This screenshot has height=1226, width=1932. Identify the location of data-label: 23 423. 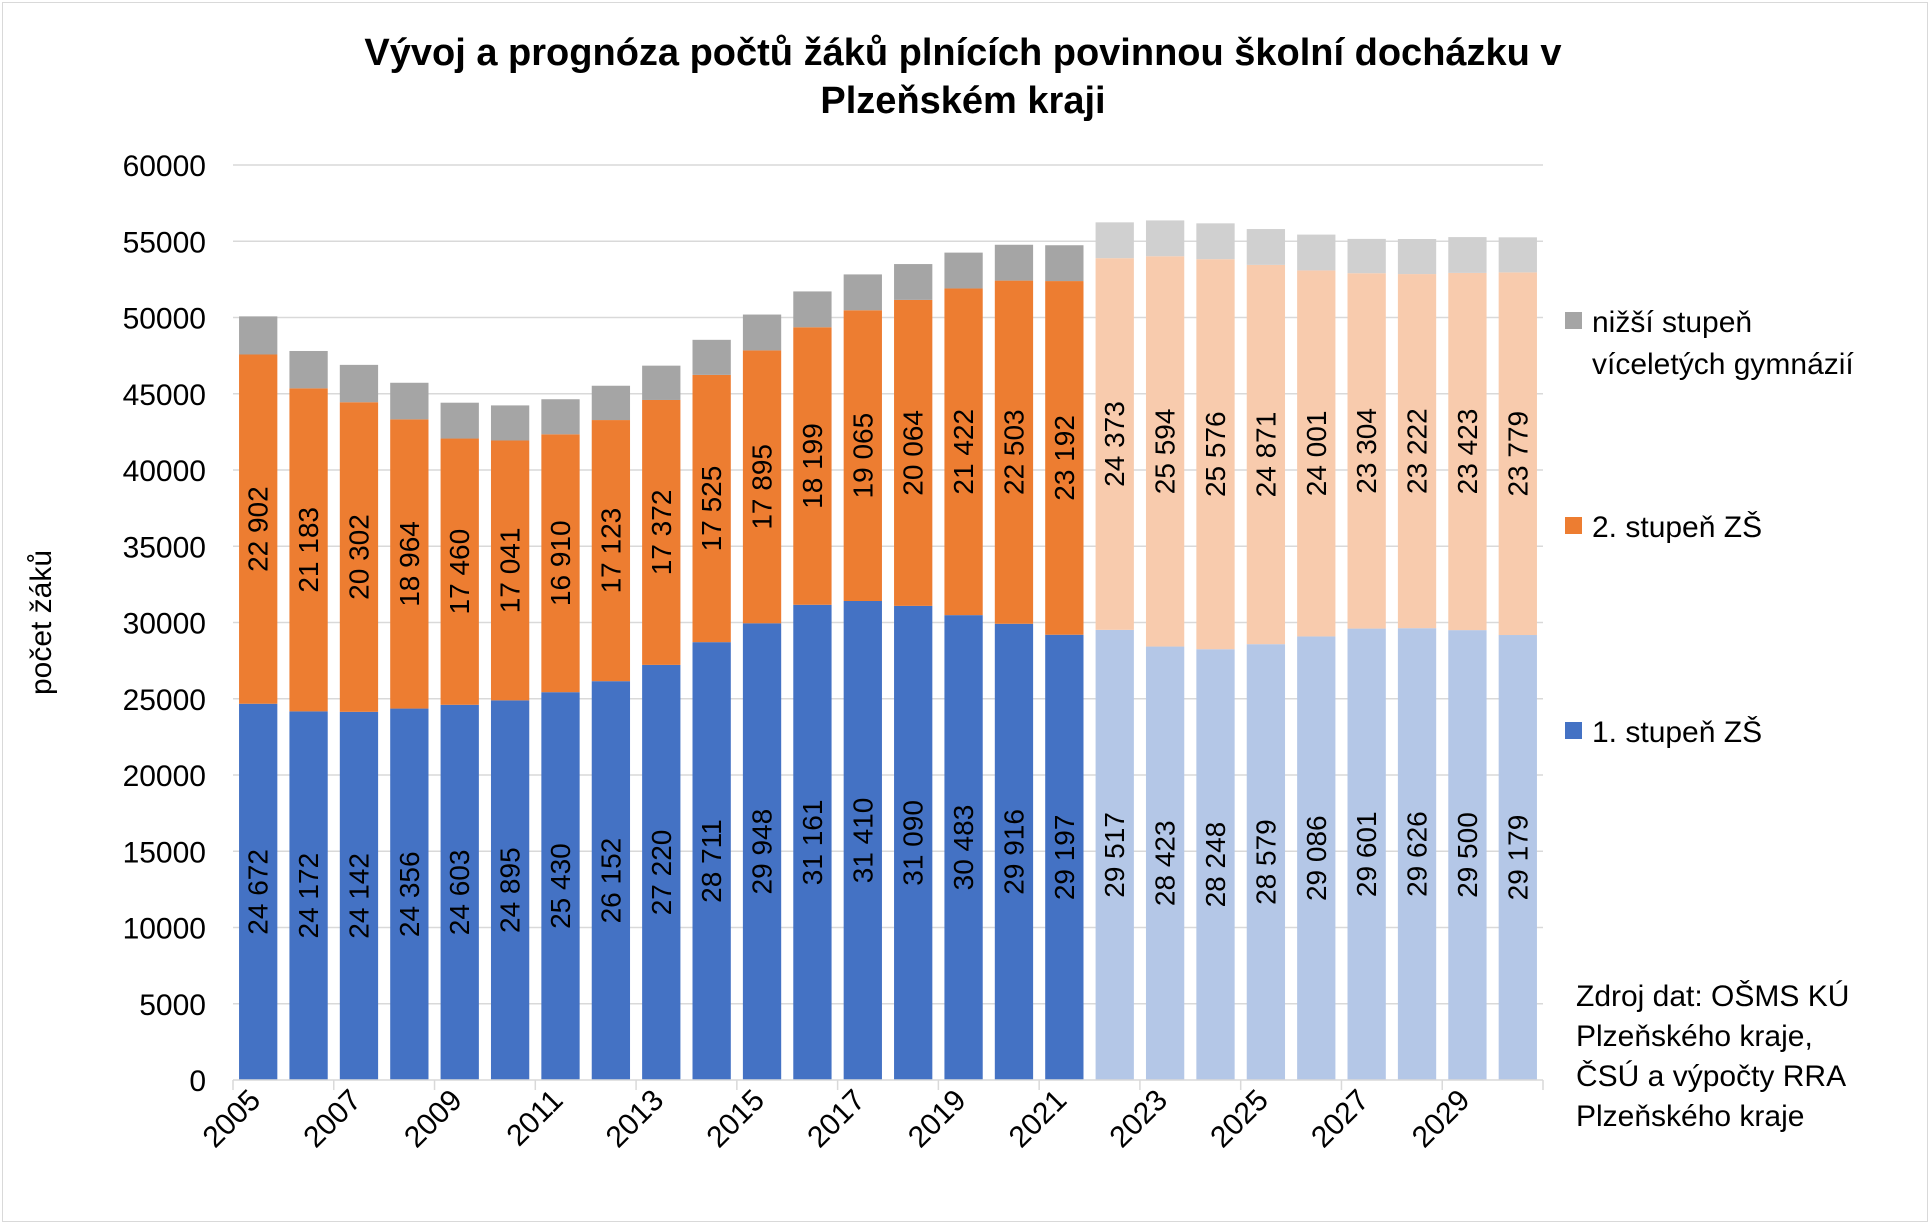
(1467, 452).